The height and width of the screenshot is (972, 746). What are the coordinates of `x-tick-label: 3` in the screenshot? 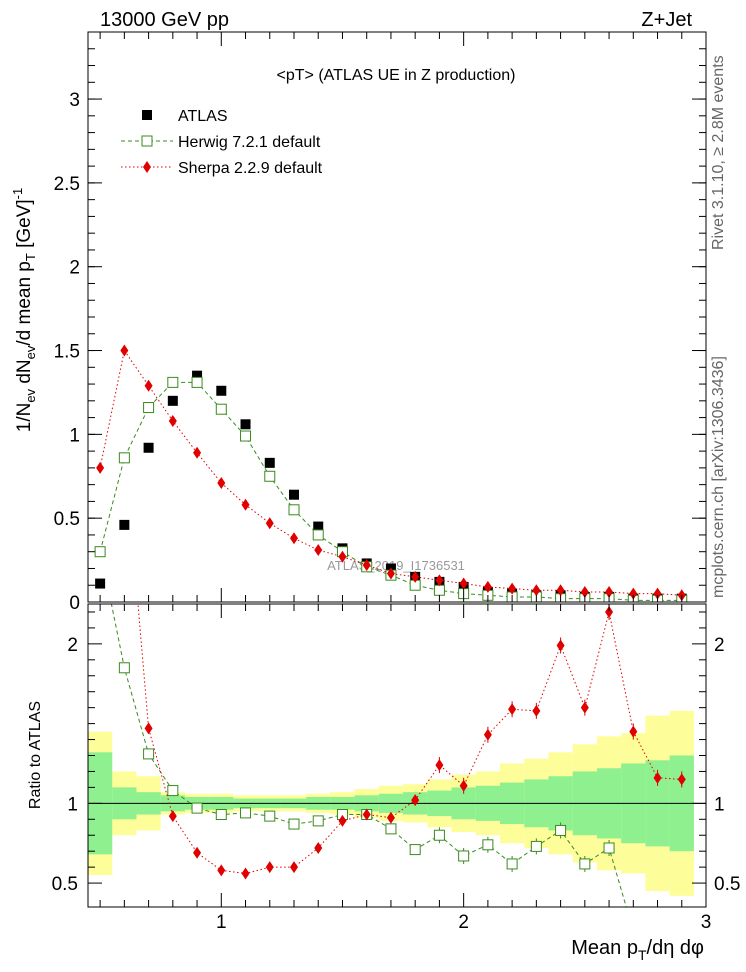 It's located at (706, 922).